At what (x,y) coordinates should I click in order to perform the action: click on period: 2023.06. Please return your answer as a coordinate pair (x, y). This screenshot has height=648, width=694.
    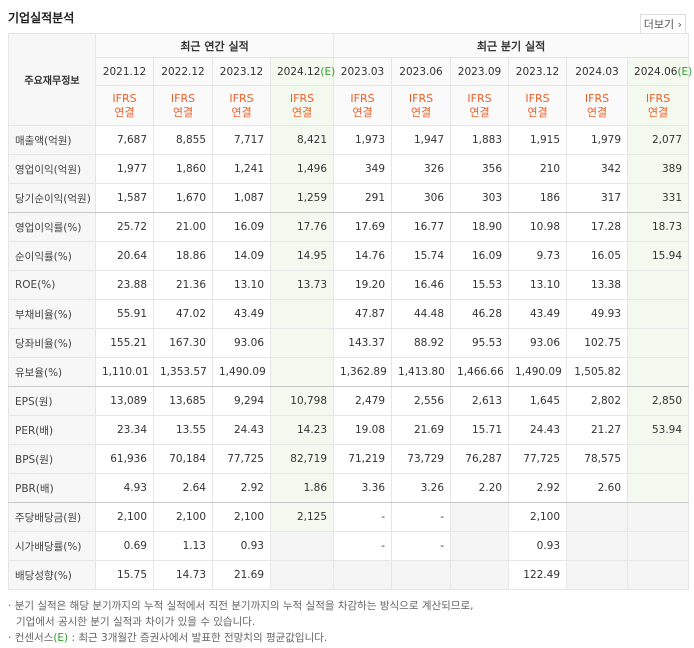
    Looking at the image, I should click on (421, 71).